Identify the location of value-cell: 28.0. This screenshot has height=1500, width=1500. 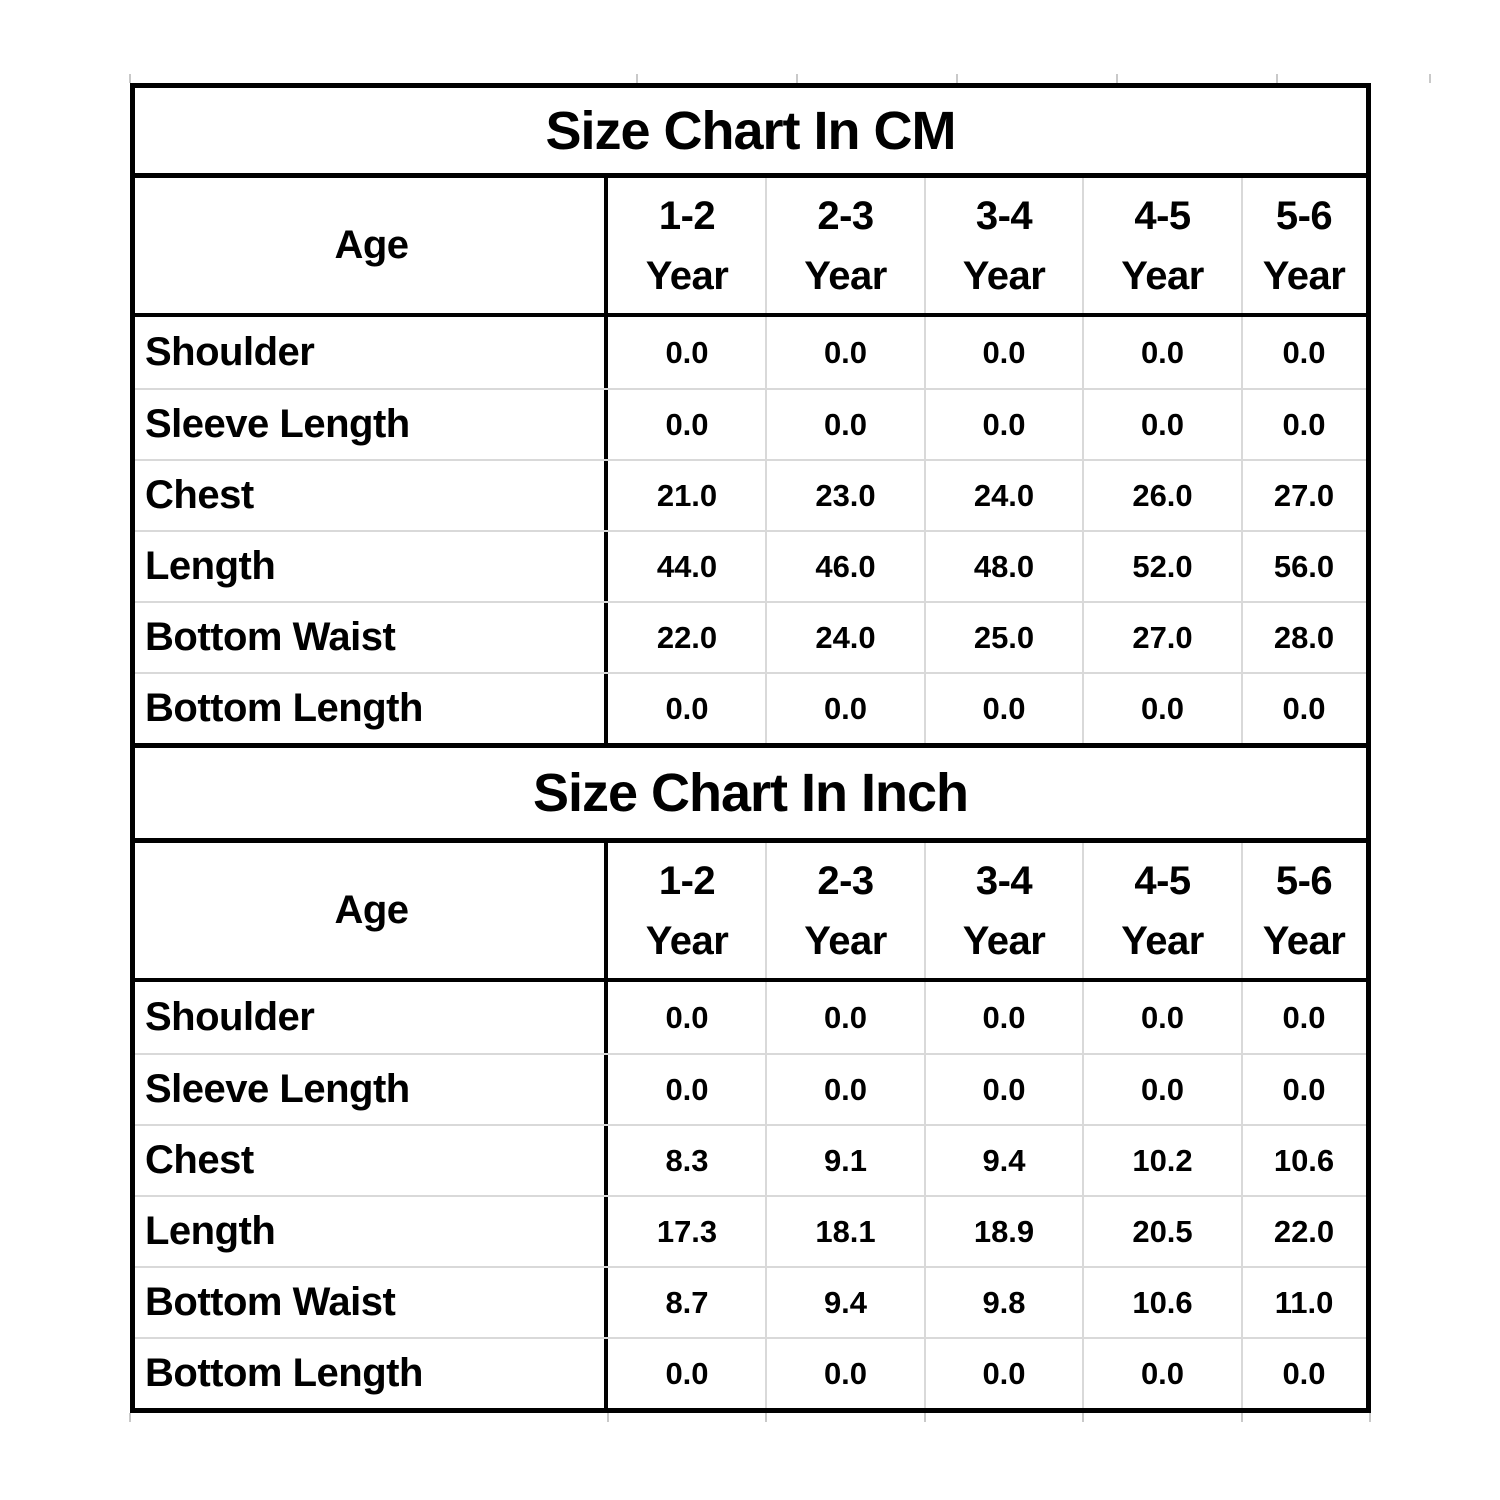
(1304, 637).